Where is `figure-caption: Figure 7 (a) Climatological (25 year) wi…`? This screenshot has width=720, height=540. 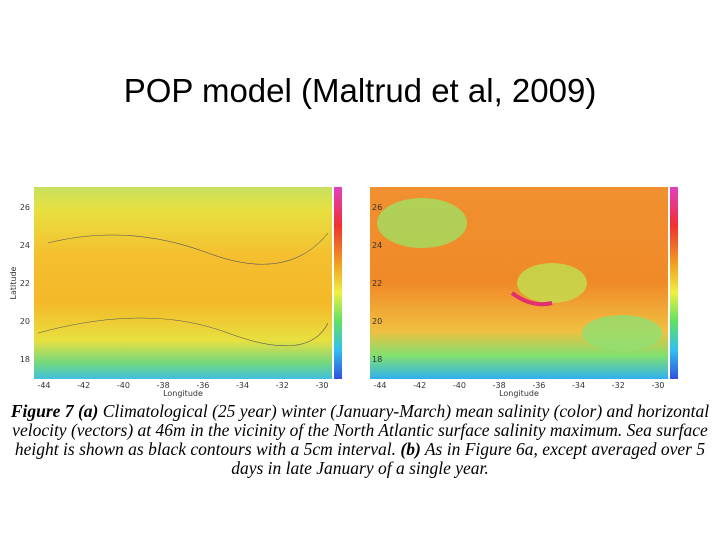
figure-caption: Figure 7 (a) Climatological (25 year) wi… is located at coordinates (360, 440).